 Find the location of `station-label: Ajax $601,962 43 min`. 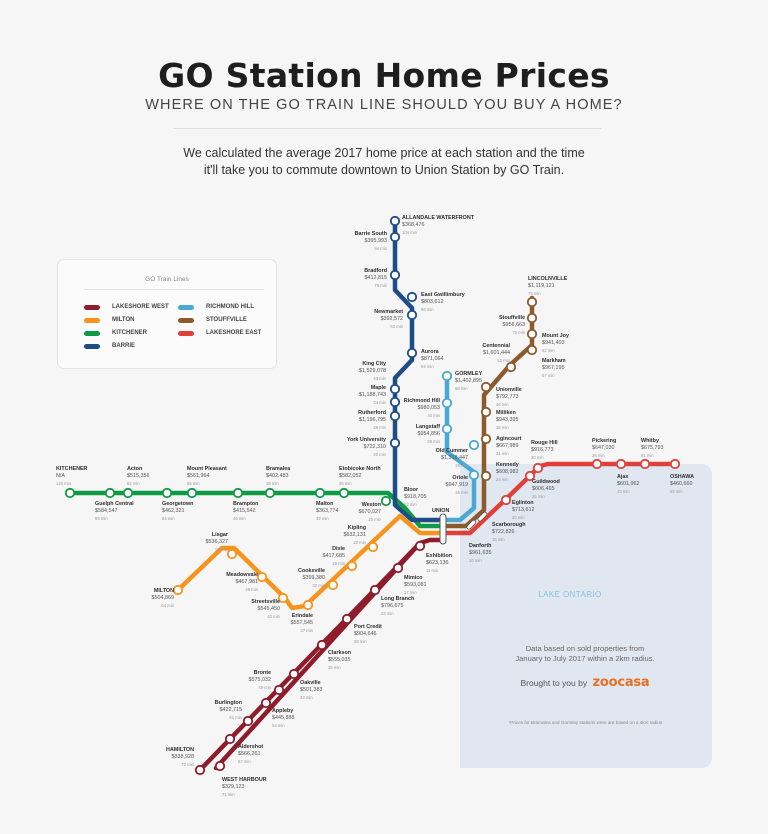

station-label: Ajax $601,962 43 min is located at coordinates (628, 484).